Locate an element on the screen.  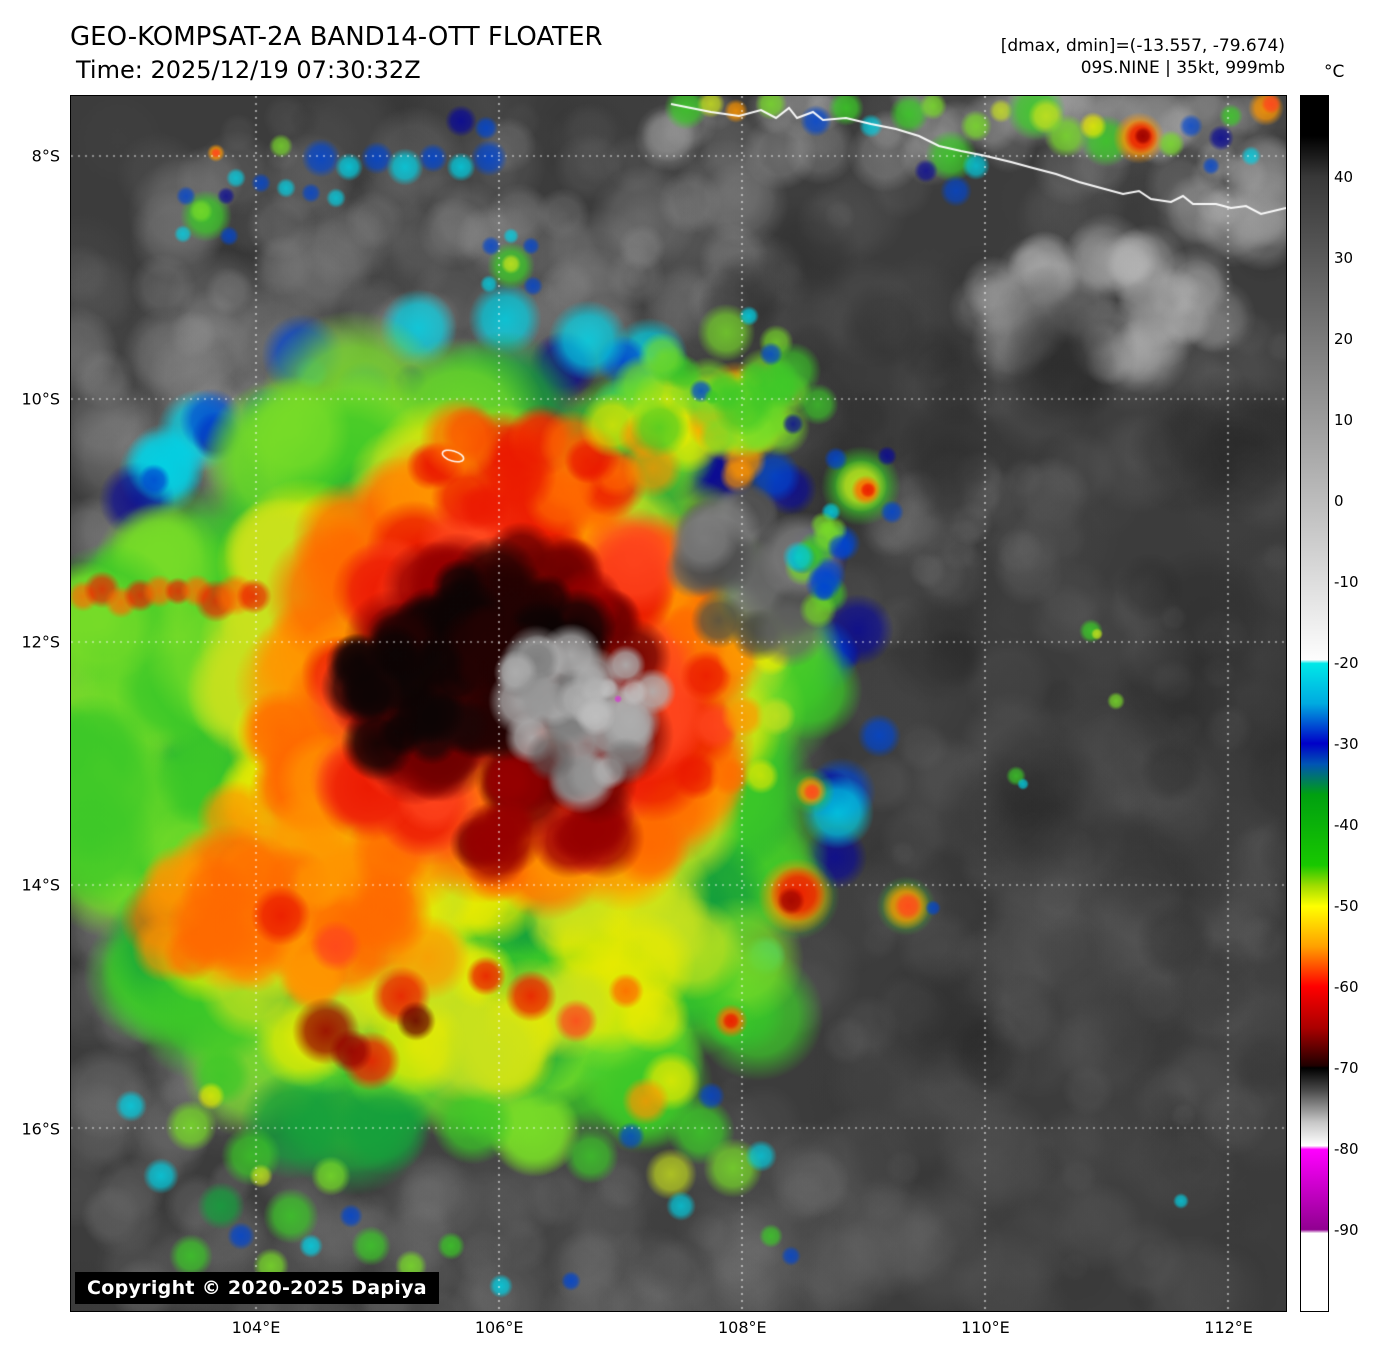
colorbar-tick-label: -60 is located at coordinates (1346, 987).